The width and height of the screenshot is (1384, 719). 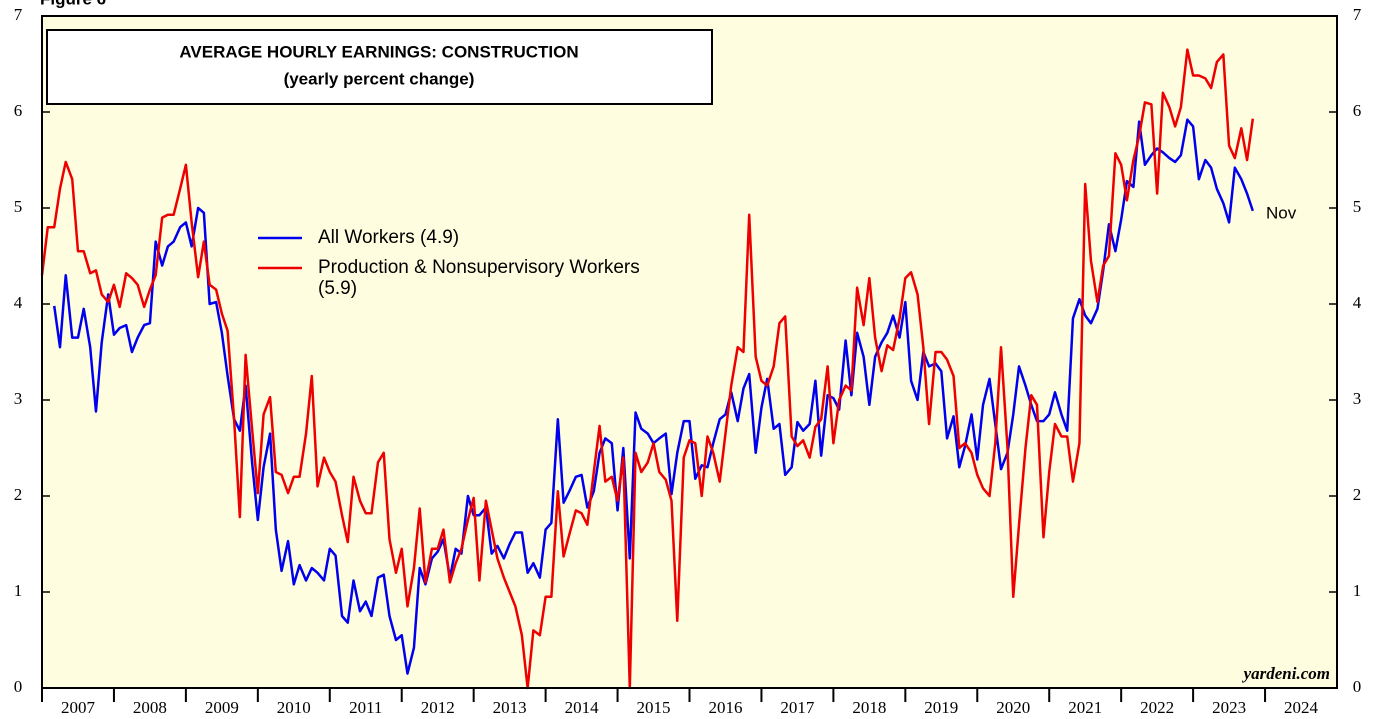 I want to click on y-tick-label-right: 0, so click(x=1357, y=686).